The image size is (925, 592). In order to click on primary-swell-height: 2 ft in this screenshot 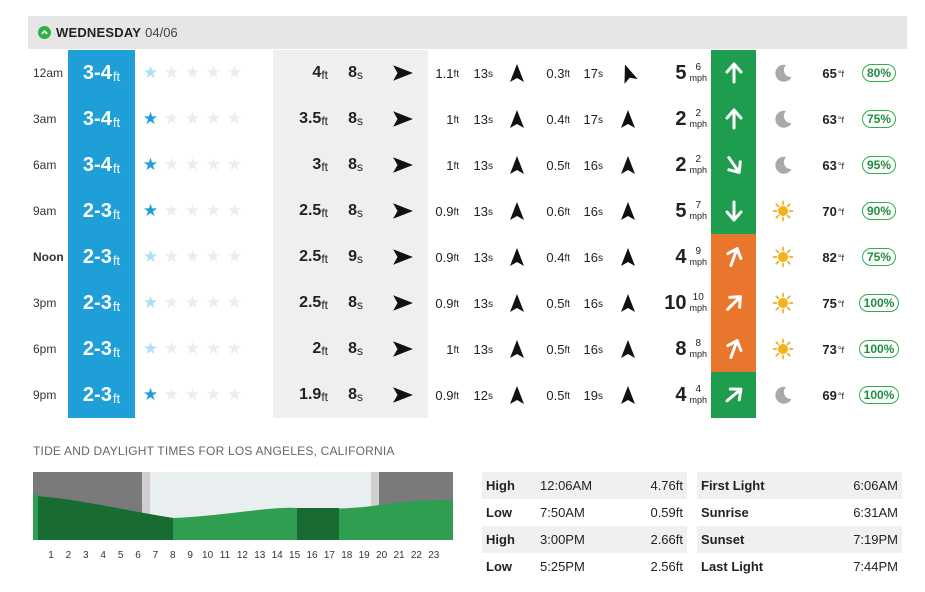, I will do `click(320, 349)`.